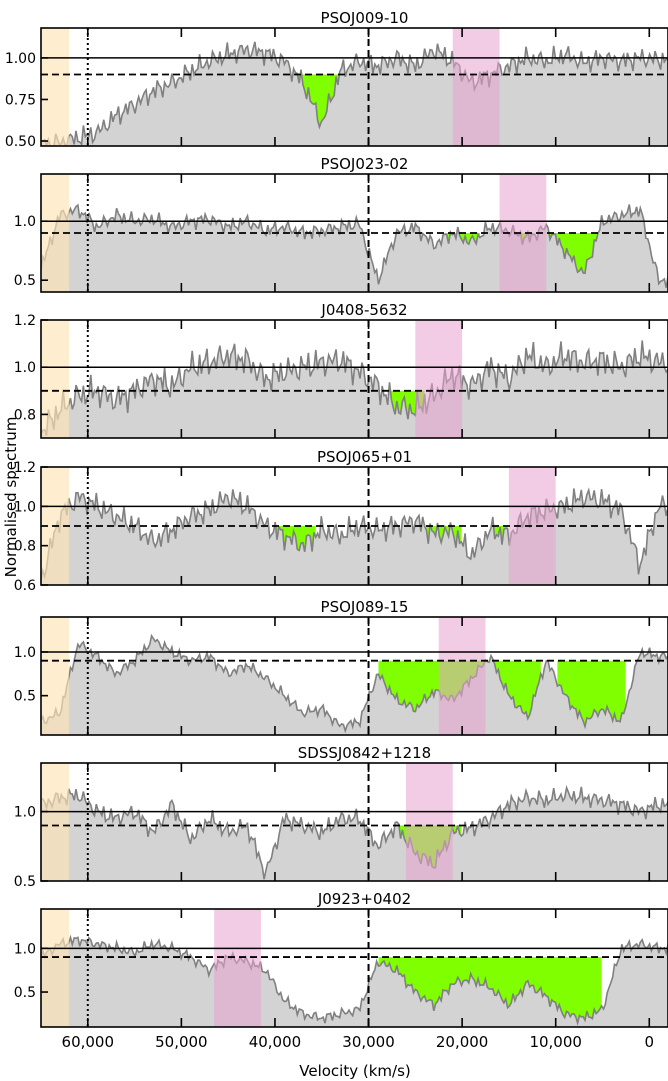 This screenshot has height=1081, width=668. I want to click on panel-title: PSOJ065+01, so click(364, 457).